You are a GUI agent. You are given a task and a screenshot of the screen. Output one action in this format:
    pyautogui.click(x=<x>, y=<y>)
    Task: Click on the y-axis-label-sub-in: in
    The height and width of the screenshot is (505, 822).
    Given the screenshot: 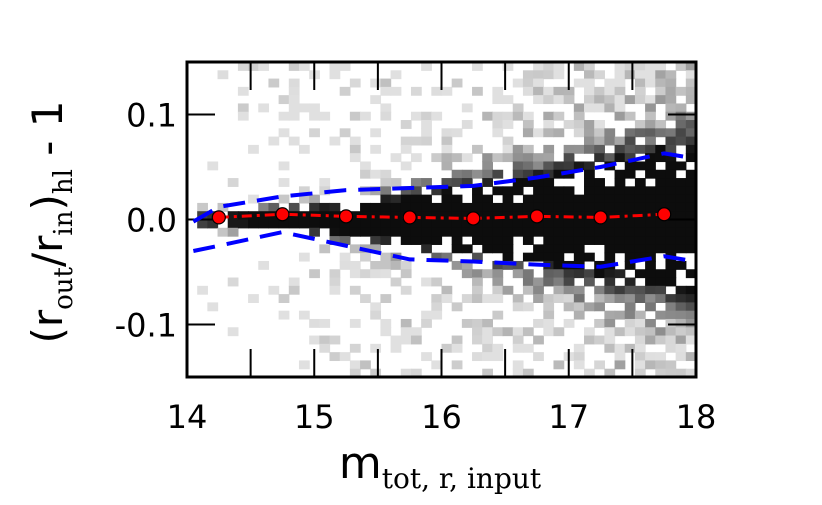 What is the action you would take?
    pyautogui.click(x=64, y=222)
    